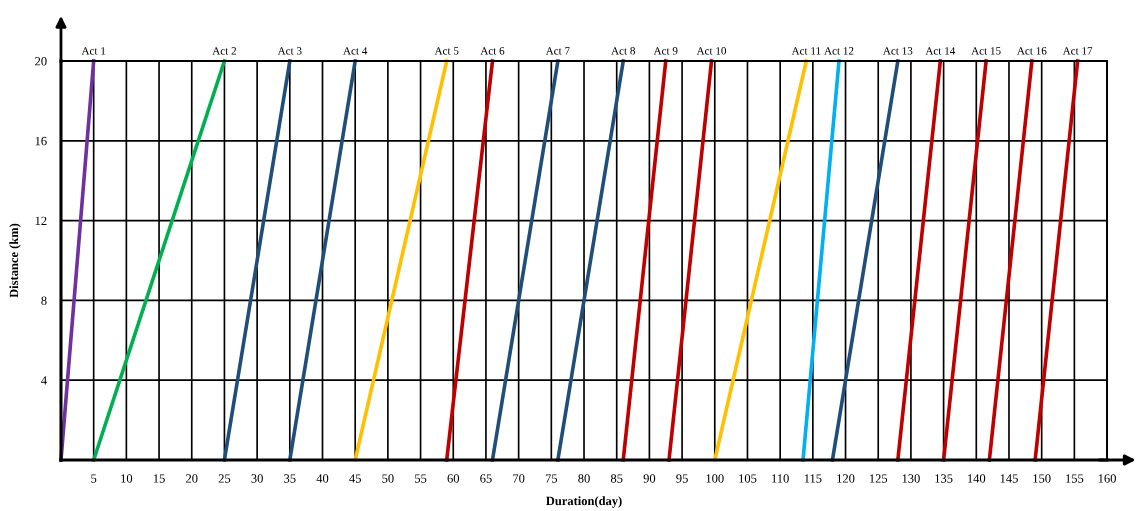 The height and width of the screenshot is (511, 1142). I want to click on series-label: Act 14, so click(940, 51).